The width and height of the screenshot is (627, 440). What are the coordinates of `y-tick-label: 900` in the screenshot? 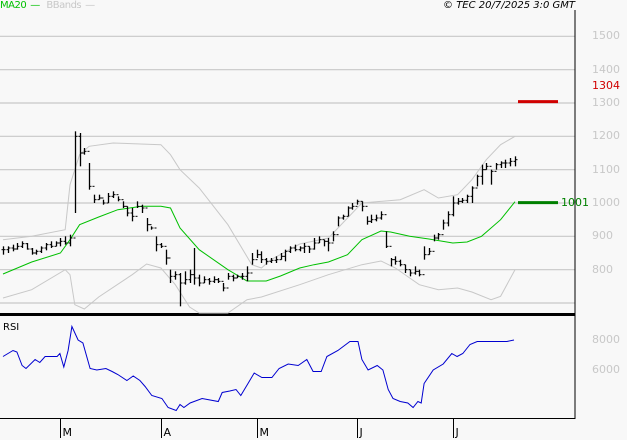 It's located at (602, 236).